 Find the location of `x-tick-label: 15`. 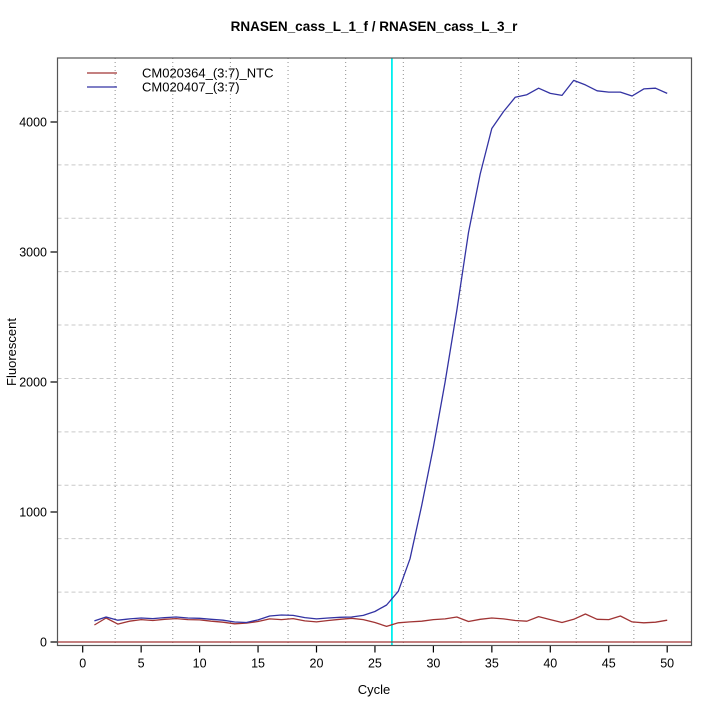

x-tick-label: 15 is located at coordinates (258, 664).